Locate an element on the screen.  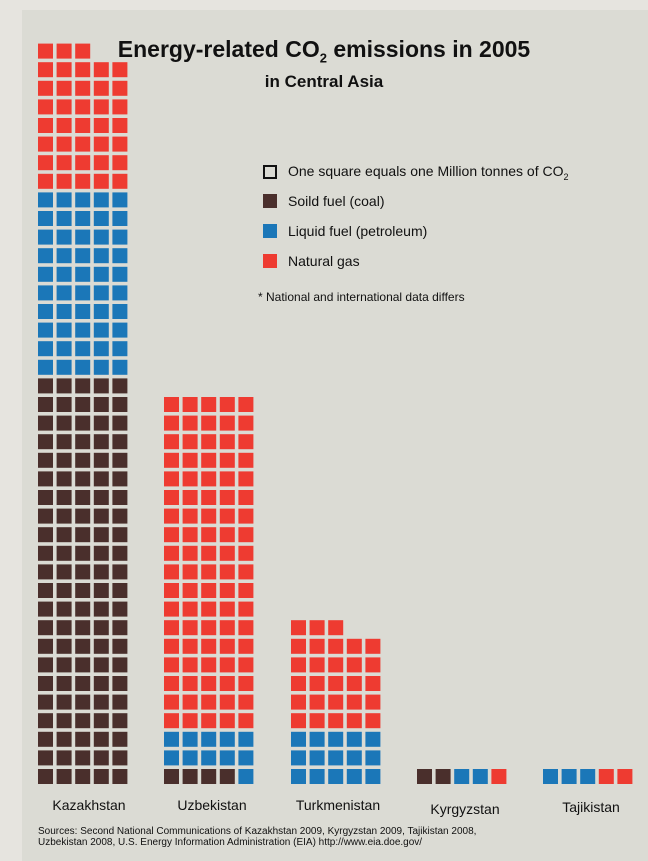
category-label-turkmenistan: Turkmenistan is located at coordinates (338, 805).